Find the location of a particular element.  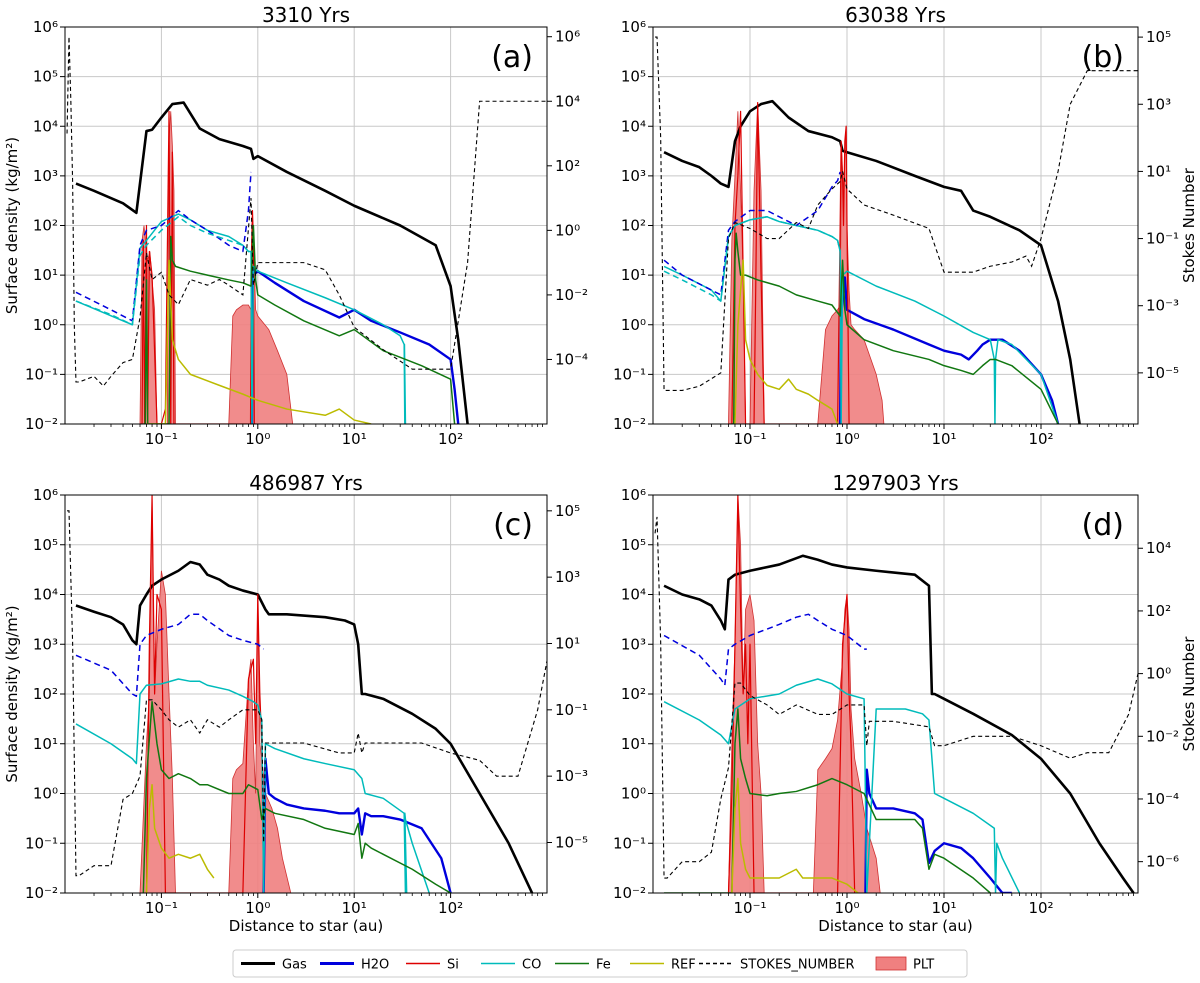

y2-tick-label: 10⁻² is located at coordinates (571, 295).